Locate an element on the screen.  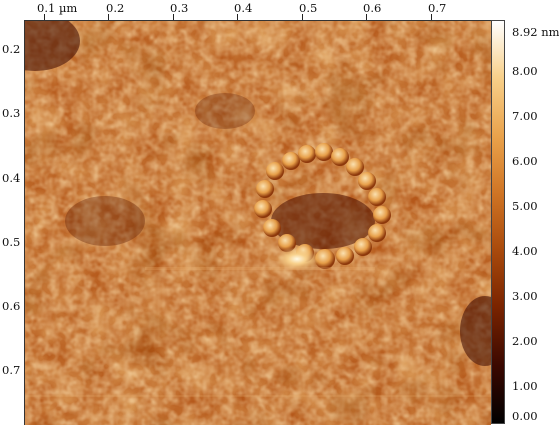
colorbar-max-label: 8.92 nm is located at coordinates (535, 32).